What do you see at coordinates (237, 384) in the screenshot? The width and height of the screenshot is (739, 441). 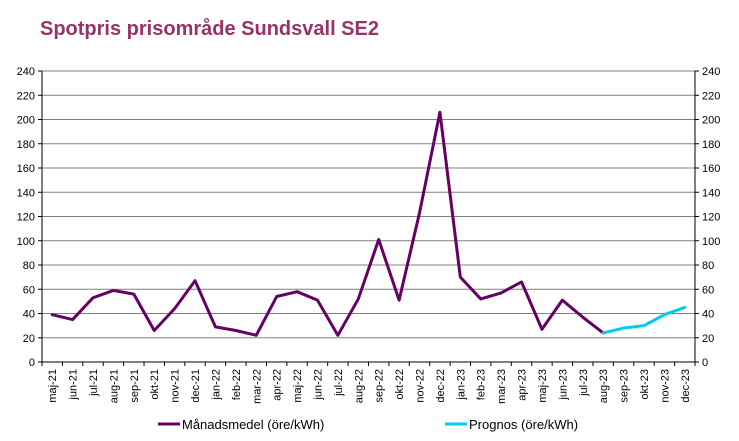 I see `x-tick-label: feb-22` at bounding box center [237, 384].